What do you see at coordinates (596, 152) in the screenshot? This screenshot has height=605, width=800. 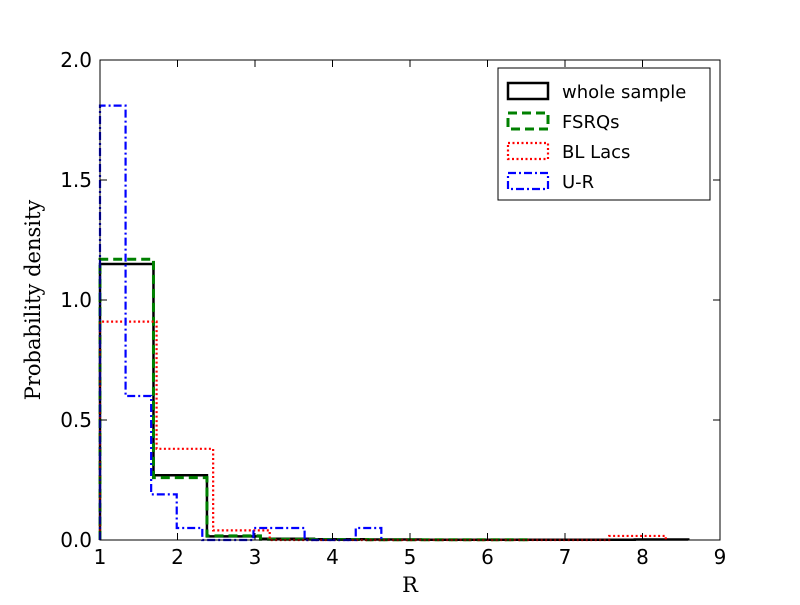 I see `legend-label: BL Lacs` at bounding box center [596, 152].